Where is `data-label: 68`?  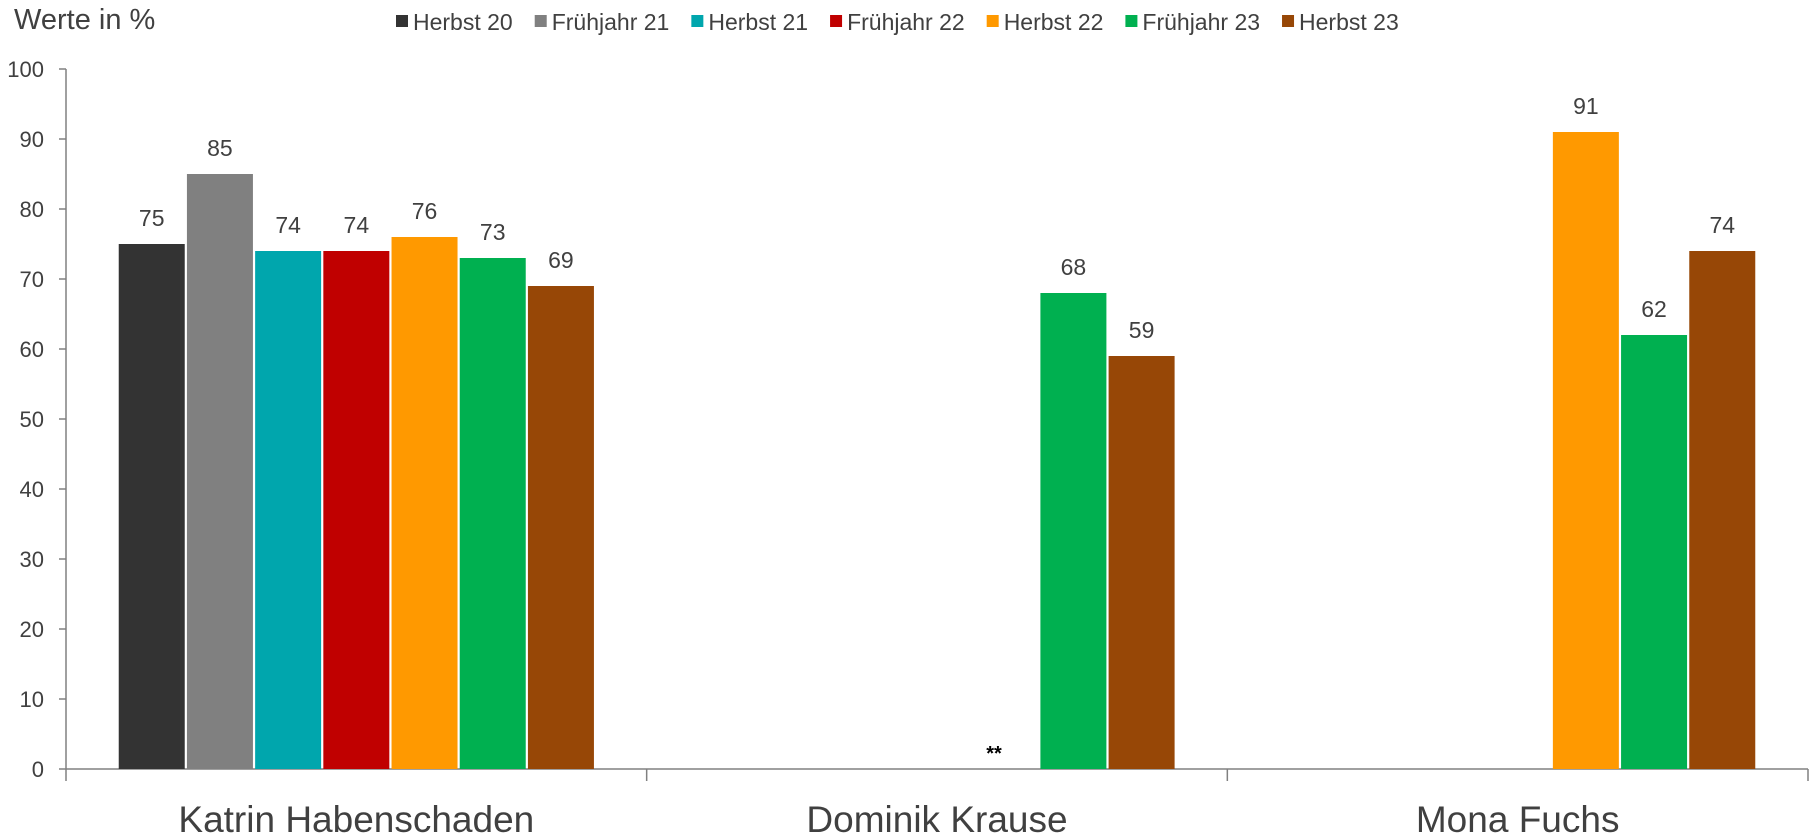
data-label: 68 is located at coordinates (1074, 267).